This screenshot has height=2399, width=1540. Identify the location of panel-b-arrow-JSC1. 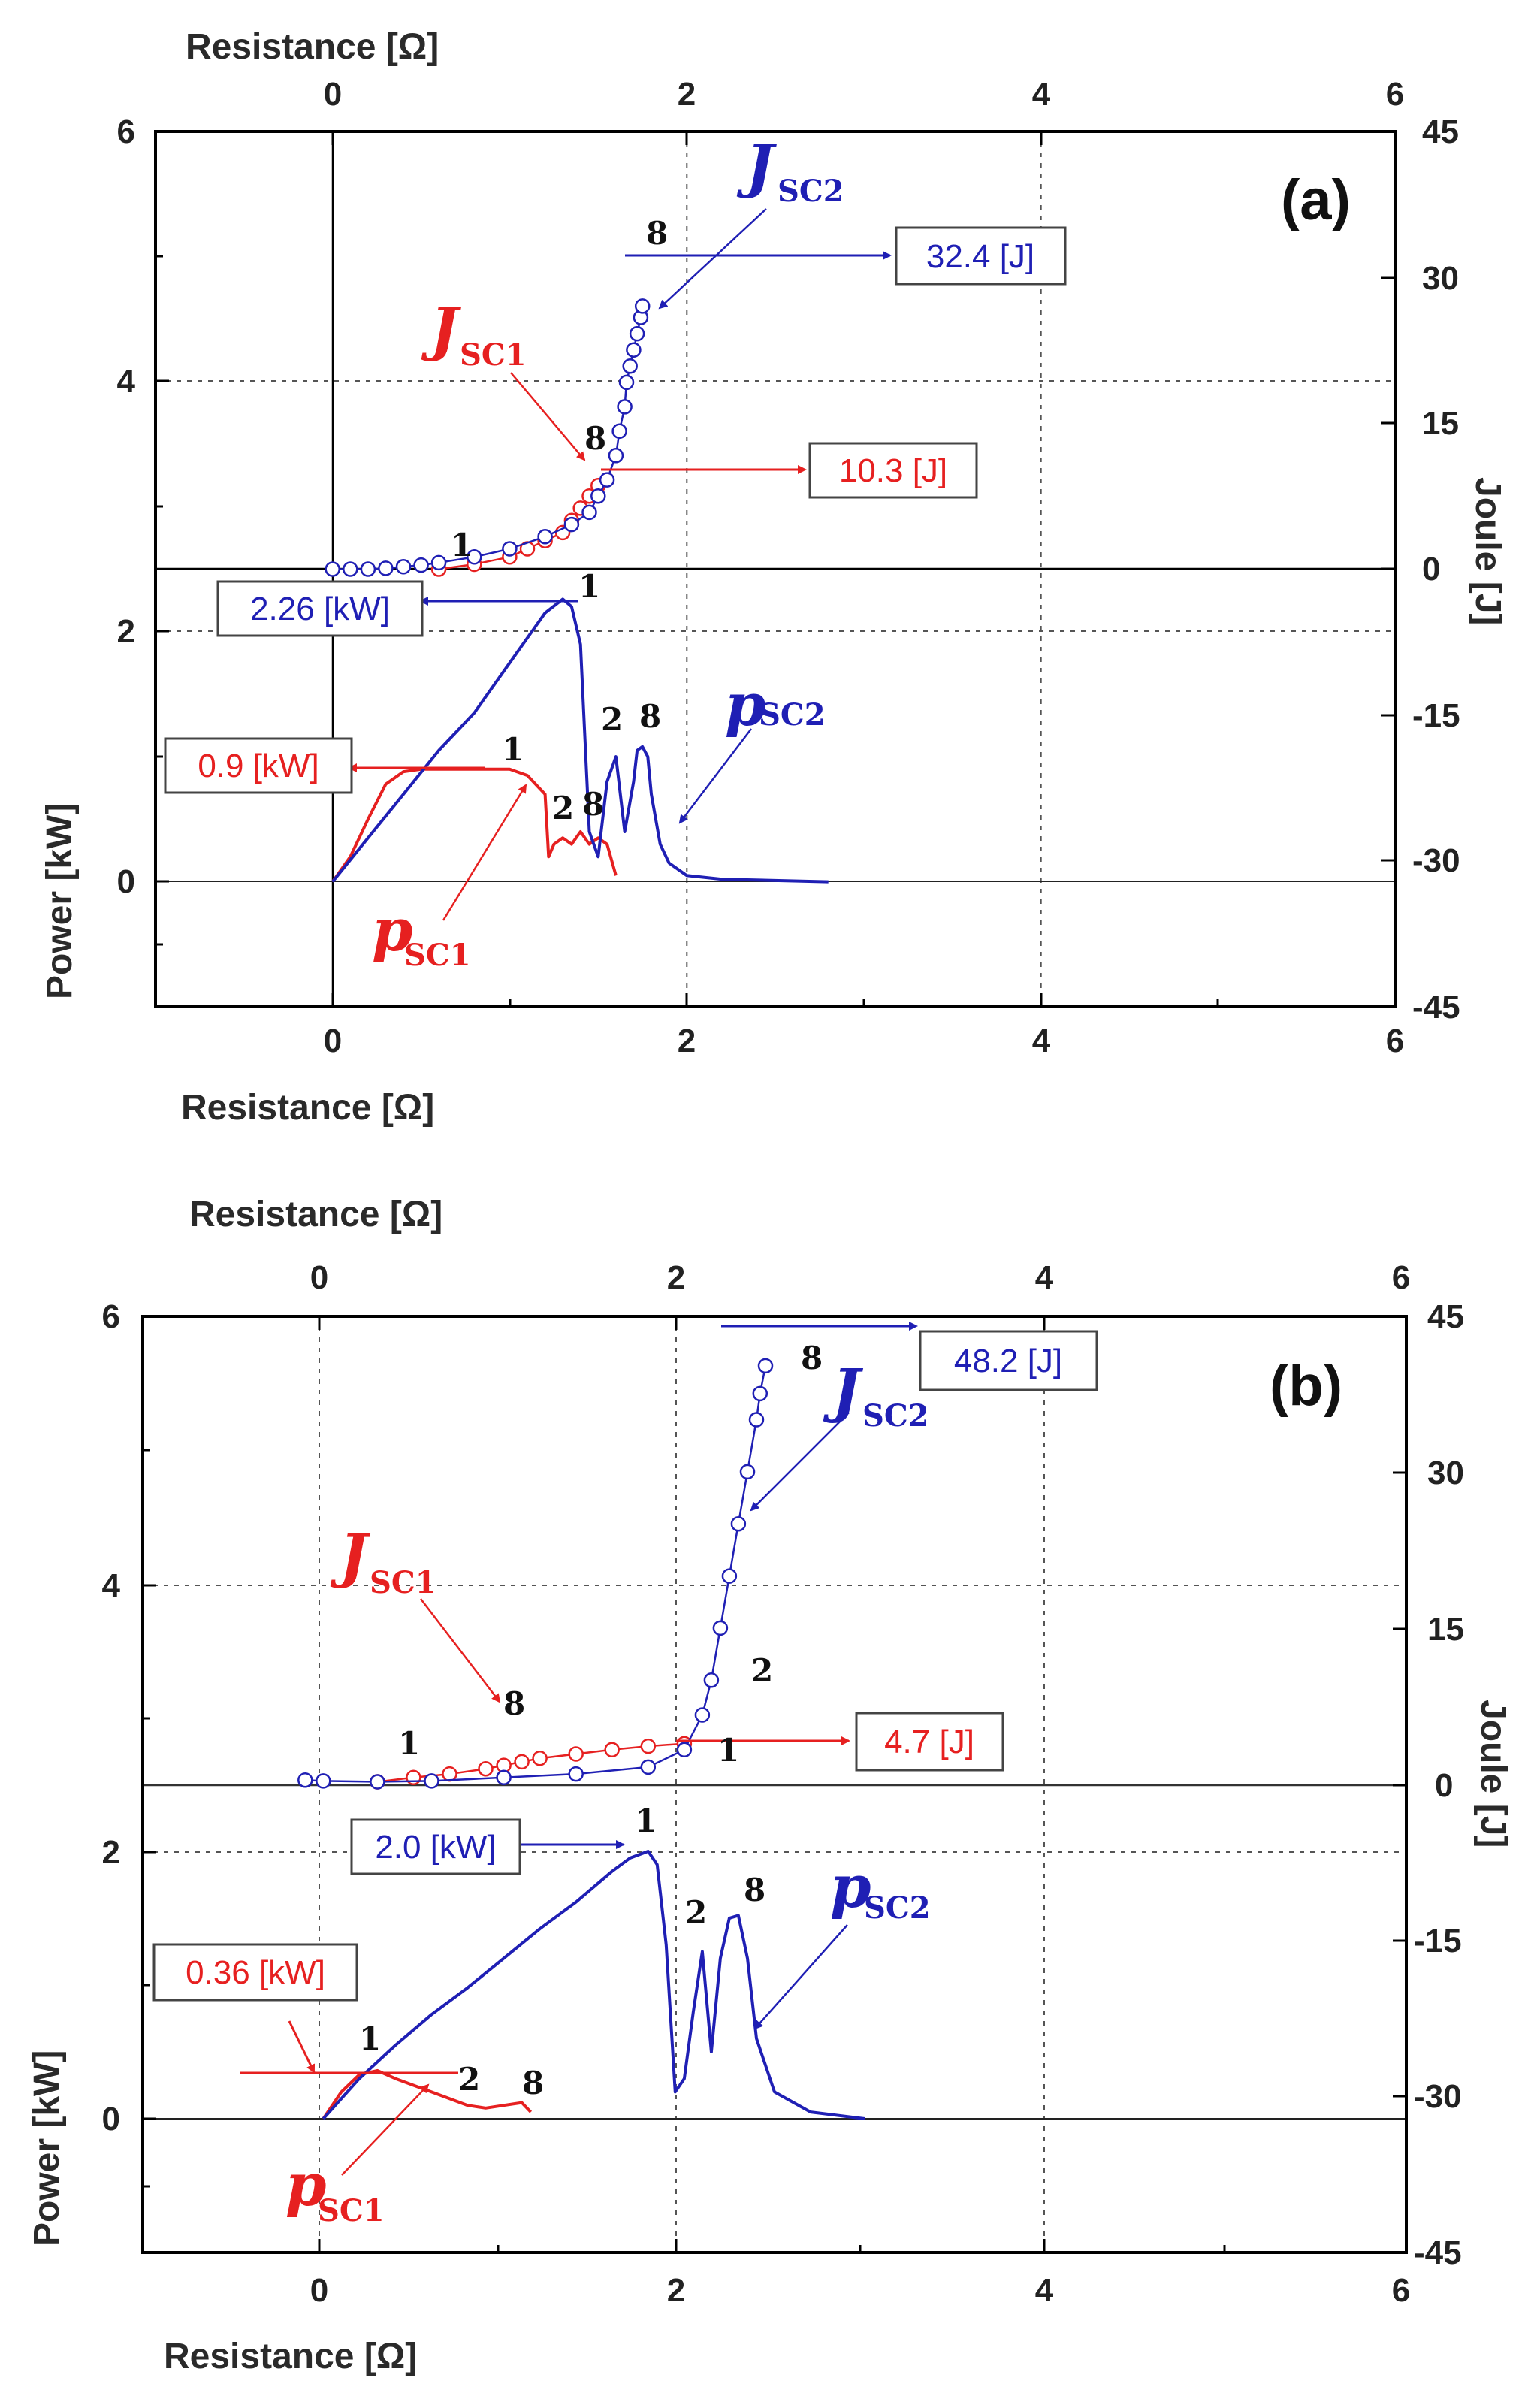
(461, 1650).